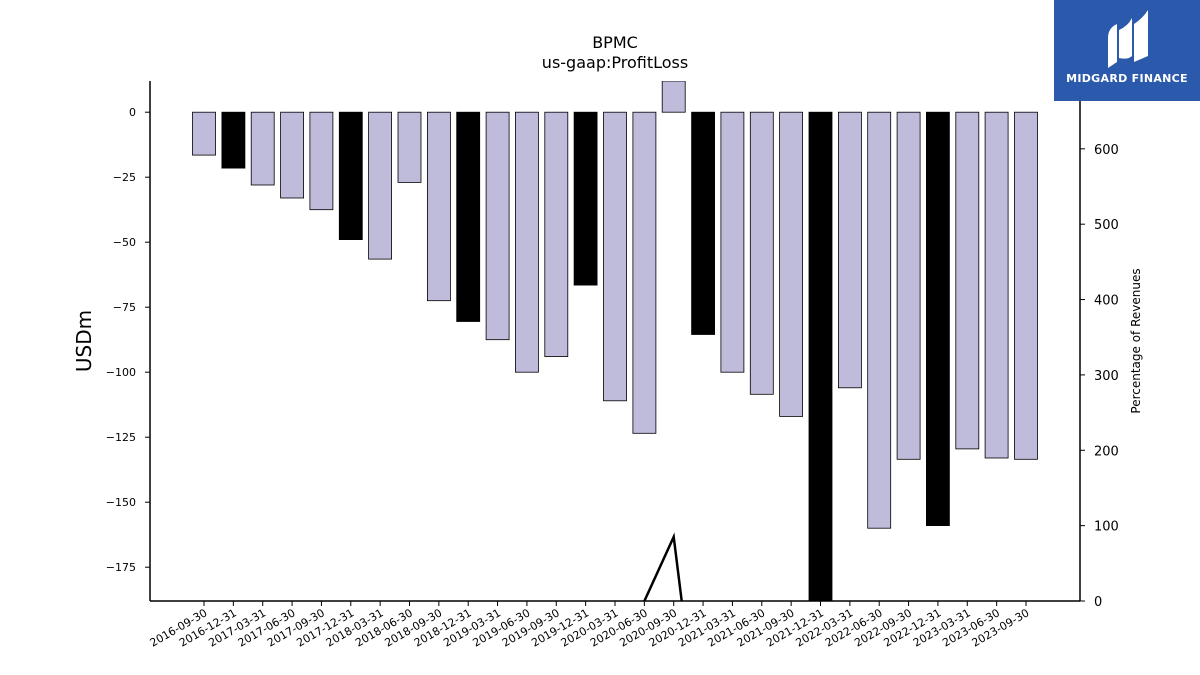 The height and width of the screenshot is (675, 1200). Describe the element at coordinates (1136, 340) in the screenshot. I see `y2-axis-label: Percentage of Revenues` at that location.